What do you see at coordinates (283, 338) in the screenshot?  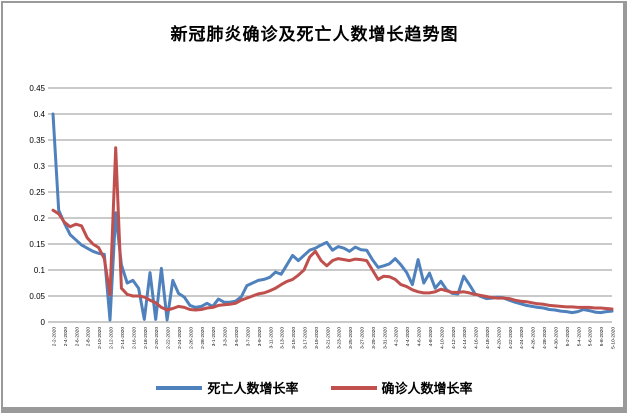 I see `x-tick-label: 3-13-2020` at bounding box center [283, 338].